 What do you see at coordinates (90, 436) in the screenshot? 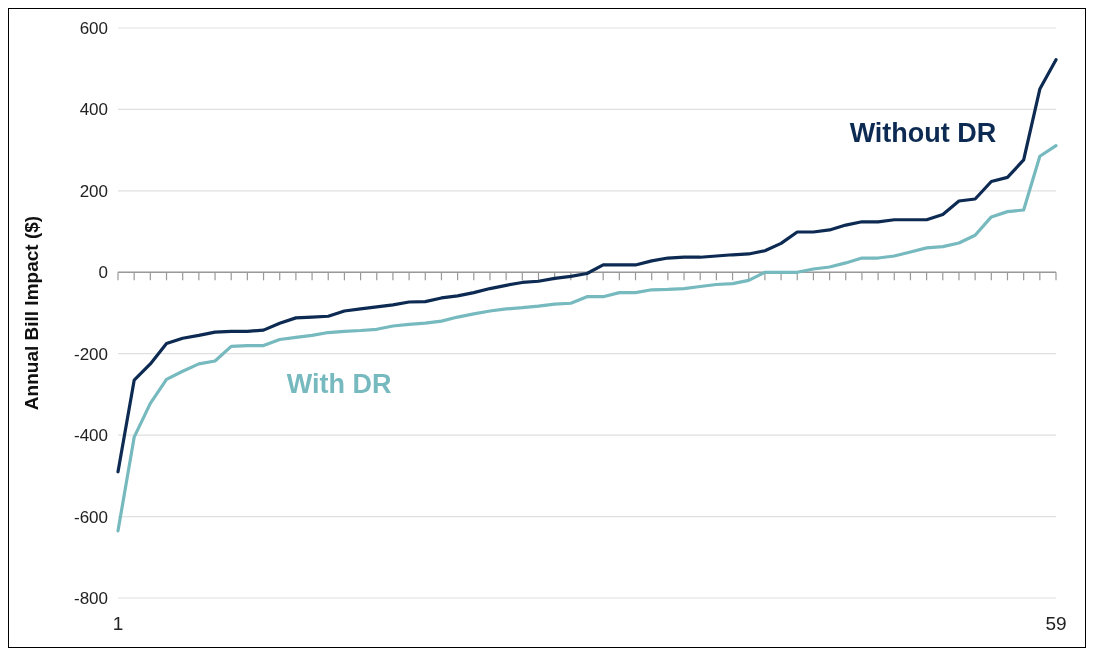
I see `y-tick-label: -400` at bounding box center [90, 436].